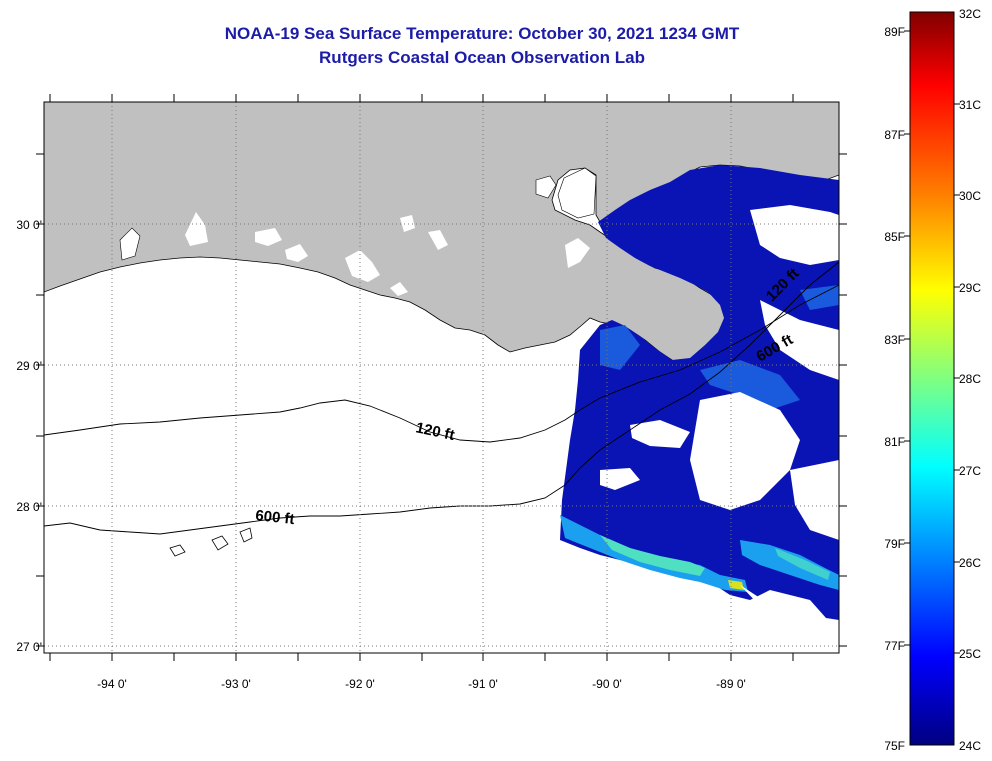 This screenshot has width=992, height=761. What do you see at coordinates (360, 684) in the screenshot?
I see `lon-label: -92 0'` at bounding box center [360, 684].